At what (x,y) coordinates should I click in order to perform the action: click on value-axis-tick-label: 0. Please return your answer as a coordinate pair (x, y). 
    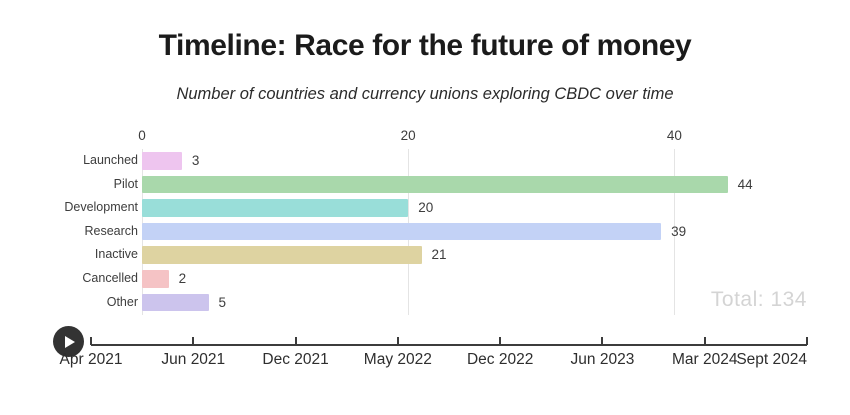
    Looking at the image, I should click on (142, 135).